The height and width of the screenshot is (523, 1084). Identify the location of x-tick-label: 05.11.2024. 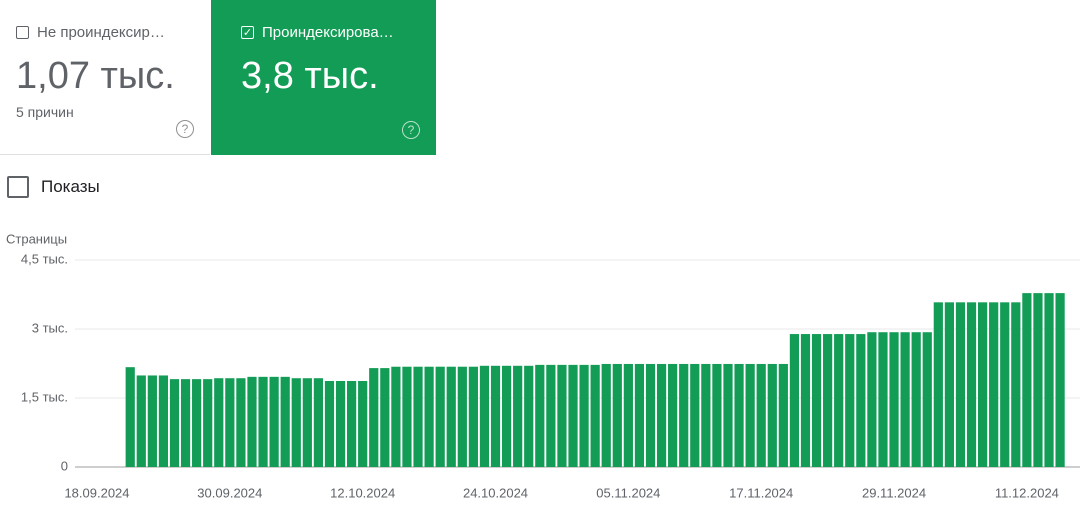
(628, 492).